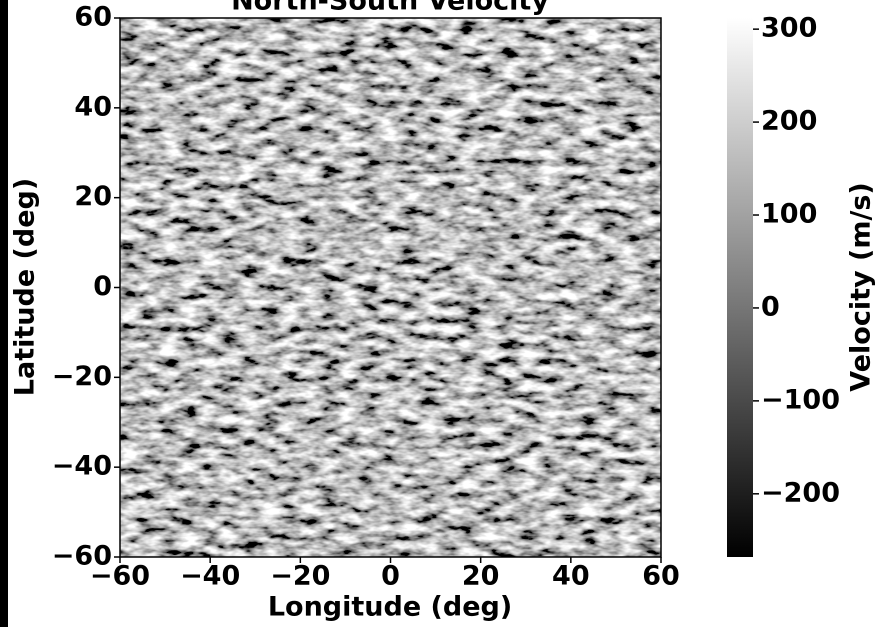 The image size is (889, 627). Describe the element at coordinates (800, 492) in the screenshot. I see `colorbar-tick-label: −200` at that location.